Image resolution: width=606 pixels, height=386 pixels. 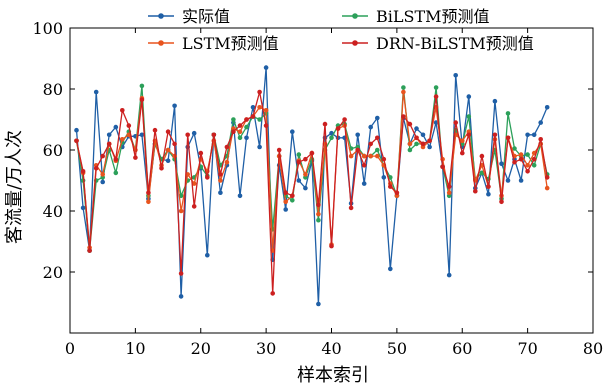 I want to click on y-tick-label: 100, so click(x=47, y=28).